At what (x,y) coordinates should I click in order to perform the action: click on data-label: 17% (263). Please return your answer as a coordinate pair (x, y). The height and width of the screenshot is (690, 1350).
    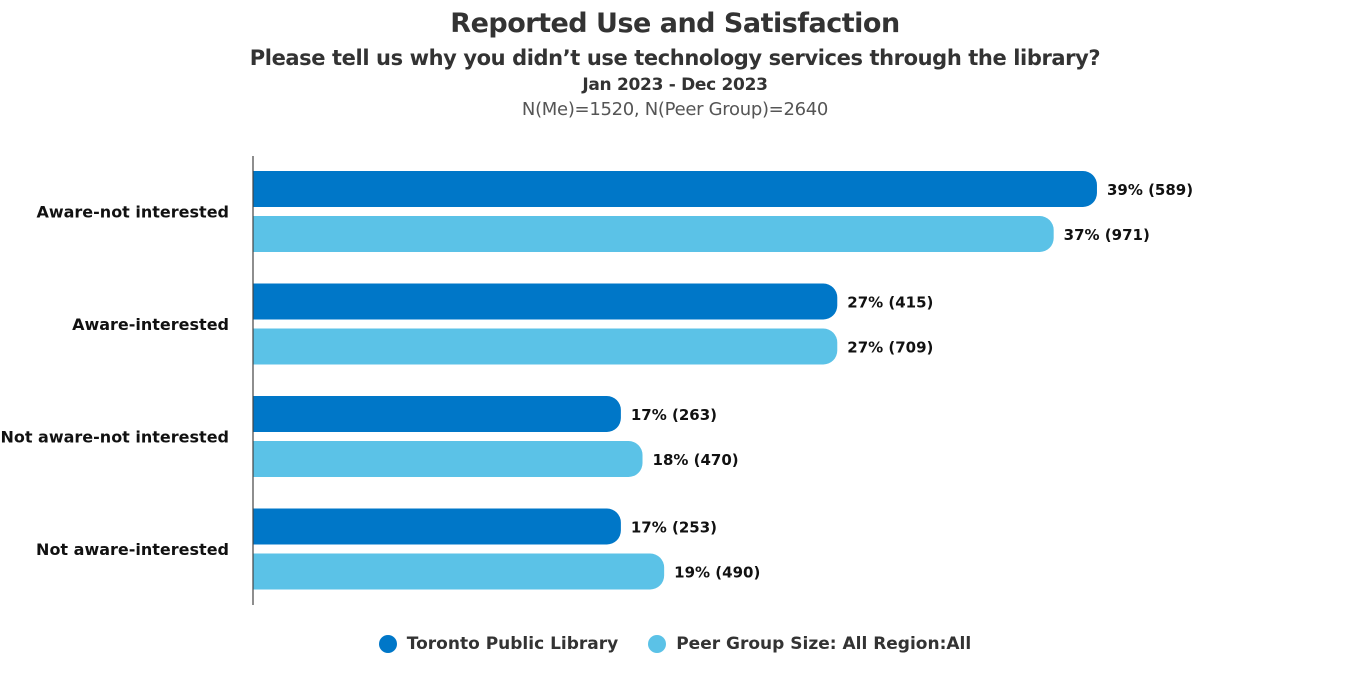
    Looking at the image, I should click on (674, 415).